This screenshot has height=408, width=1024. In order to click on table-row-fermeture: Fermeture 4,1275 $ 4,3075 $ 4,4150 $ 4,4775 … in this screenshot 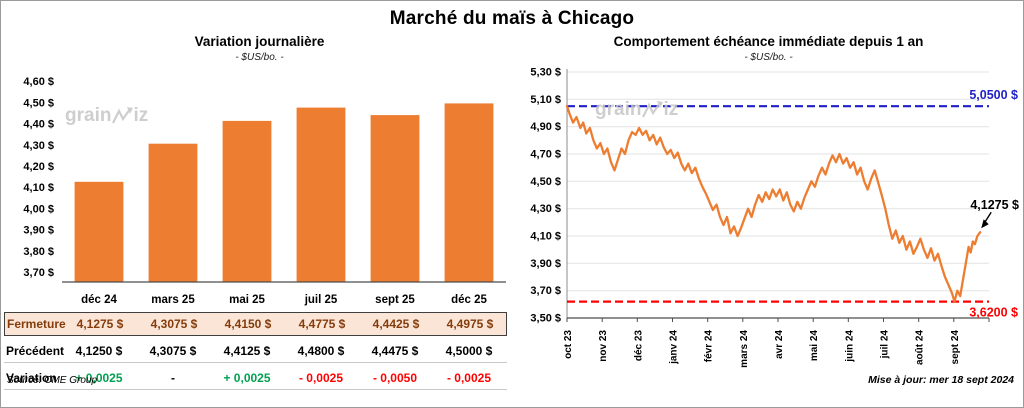, I will do `click(255, 324)`.